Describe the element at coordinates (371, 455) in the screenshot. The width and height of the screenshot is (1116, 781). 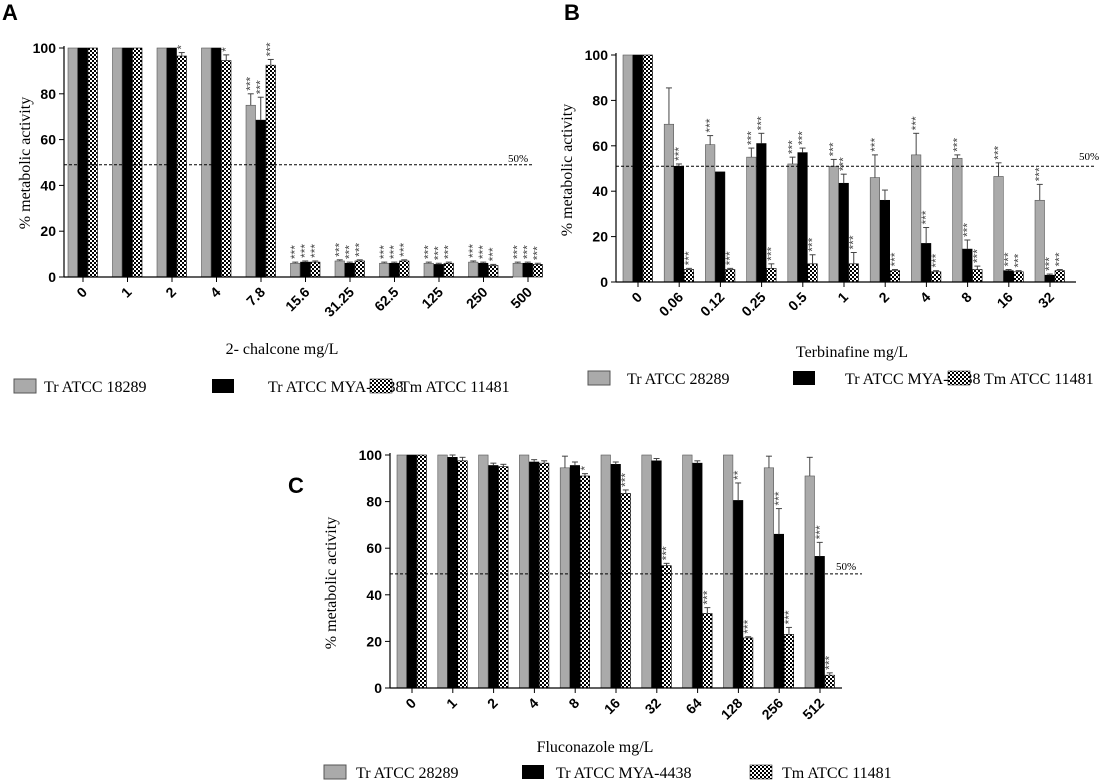
I see `y-tick-label: 100` at that location.